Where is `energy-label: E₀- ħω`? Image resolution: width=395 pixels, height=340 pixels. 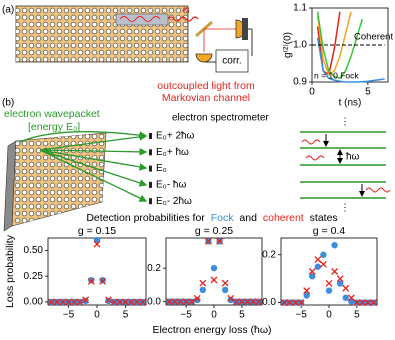
energy-label: E₀- ħω is located at coordinates (171, 185).